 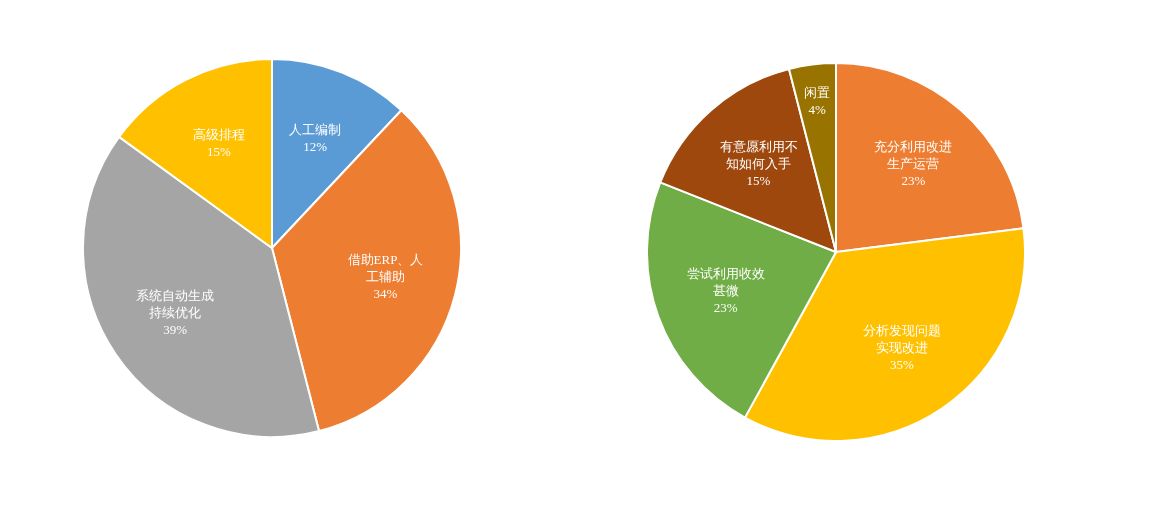 I want to click on slice-label: 闲置, so click(x=817, y=92).